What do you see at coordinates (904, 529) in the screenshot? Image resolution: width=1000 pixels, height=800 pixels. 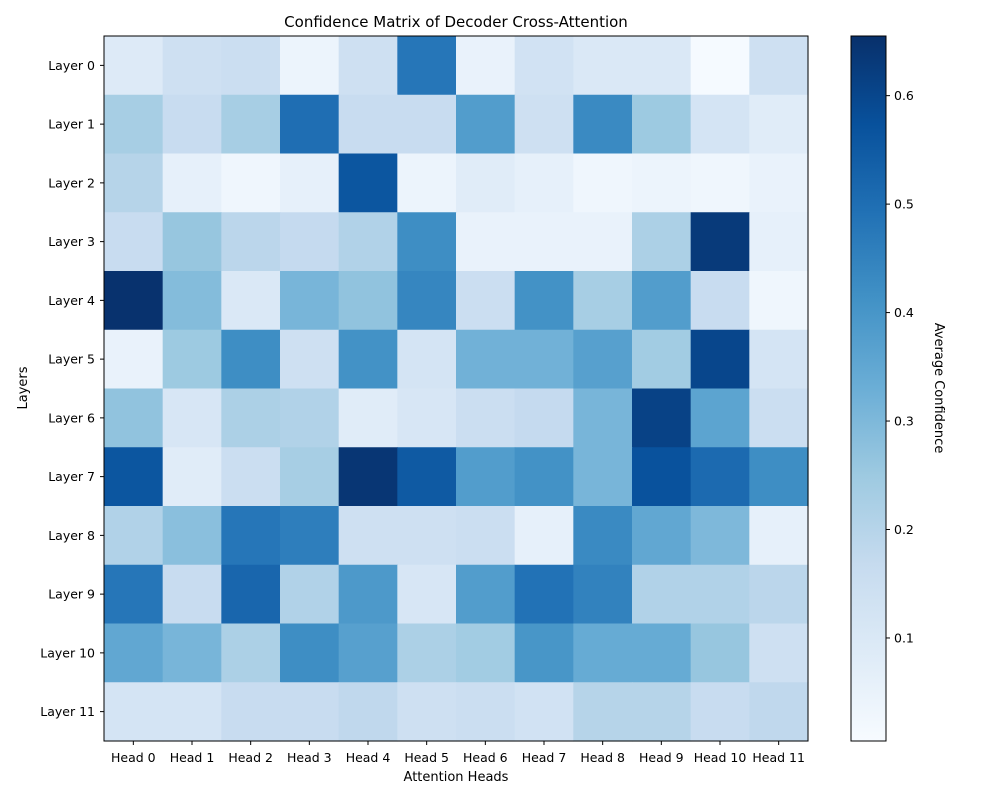 I see `colorbar-tick-label: 0.2` at bounding box center [904, 529].